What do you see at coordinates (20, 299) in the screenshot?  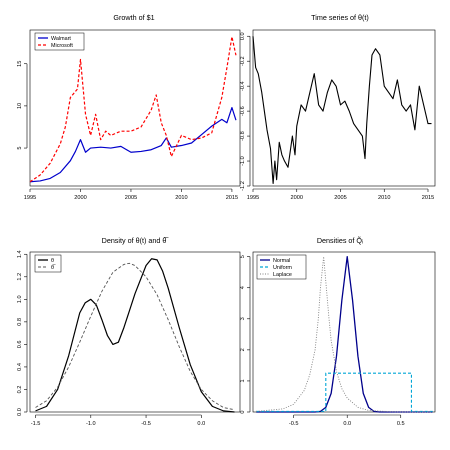 I see `y-tick-label: 1.0` at bounding box center [20, 299].